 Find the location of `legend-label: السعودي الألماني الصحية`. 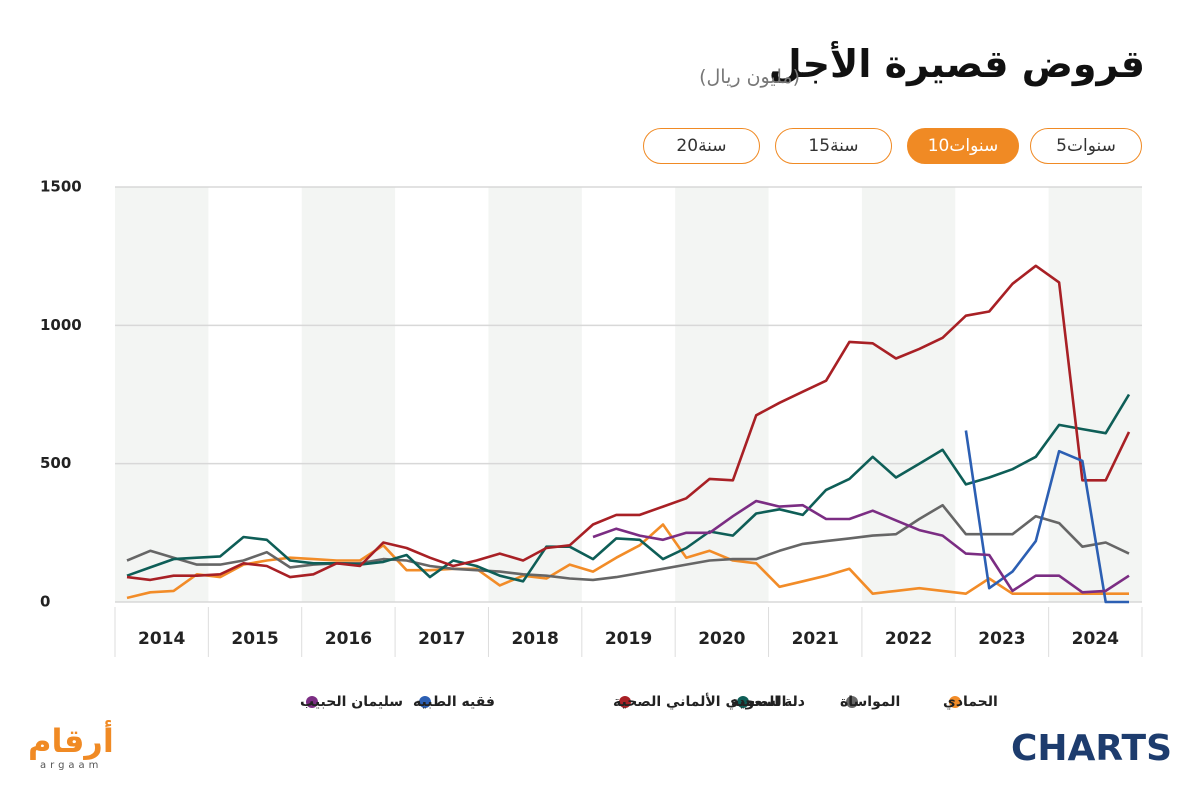

legend-label: السعودي الألماني الصحية is located at coordinates (699, 702).